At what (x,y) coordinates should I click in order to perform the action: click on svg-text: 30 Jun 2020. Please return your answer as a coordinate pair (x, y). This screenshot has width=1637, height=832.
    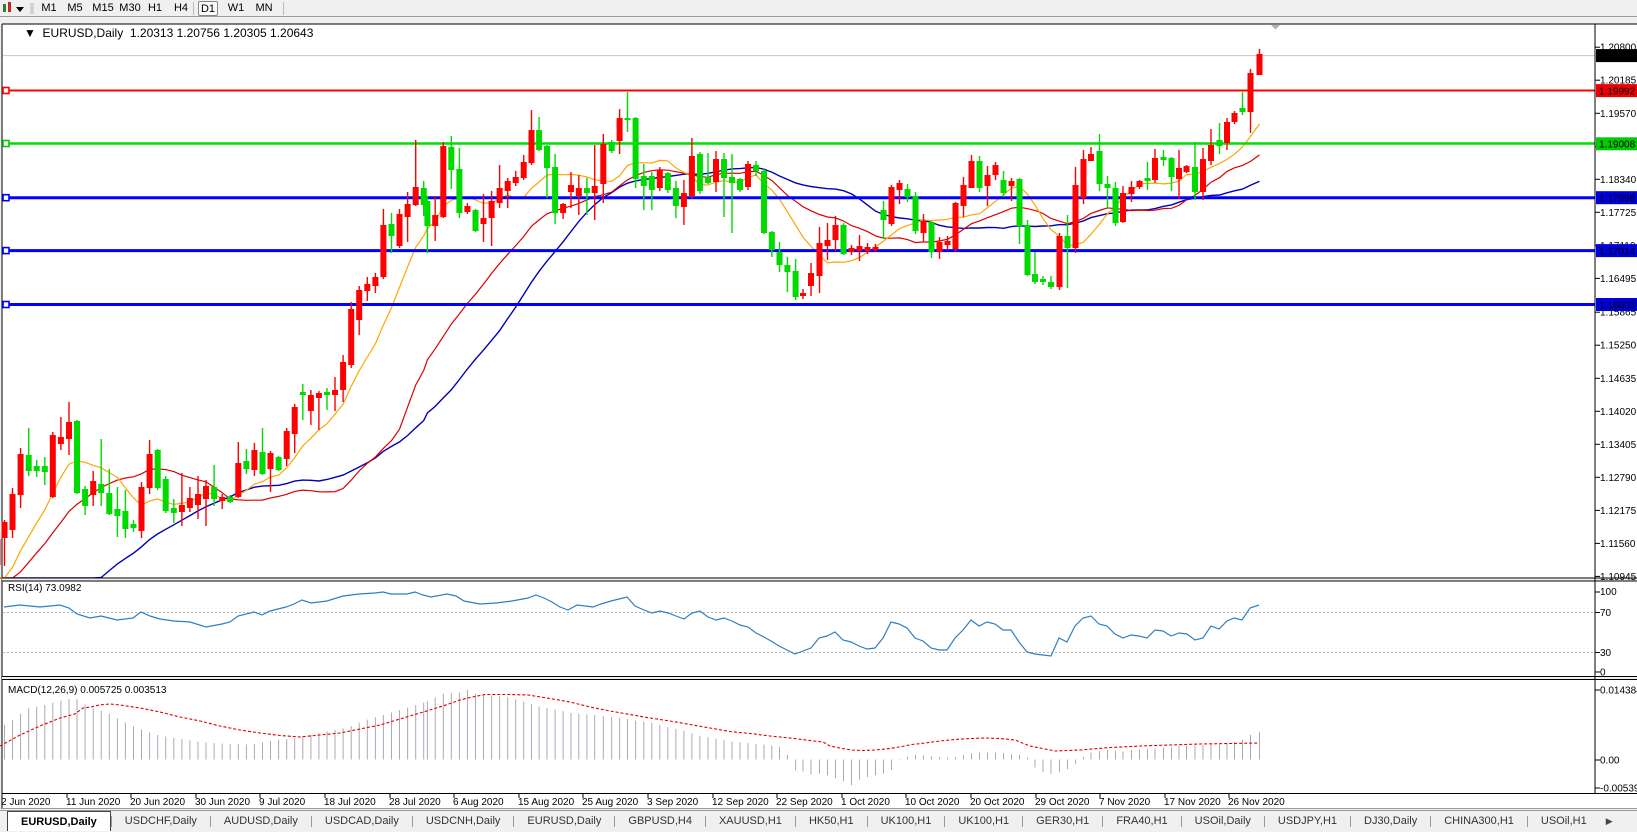
    Looking at the image, I should click on (222, 802).